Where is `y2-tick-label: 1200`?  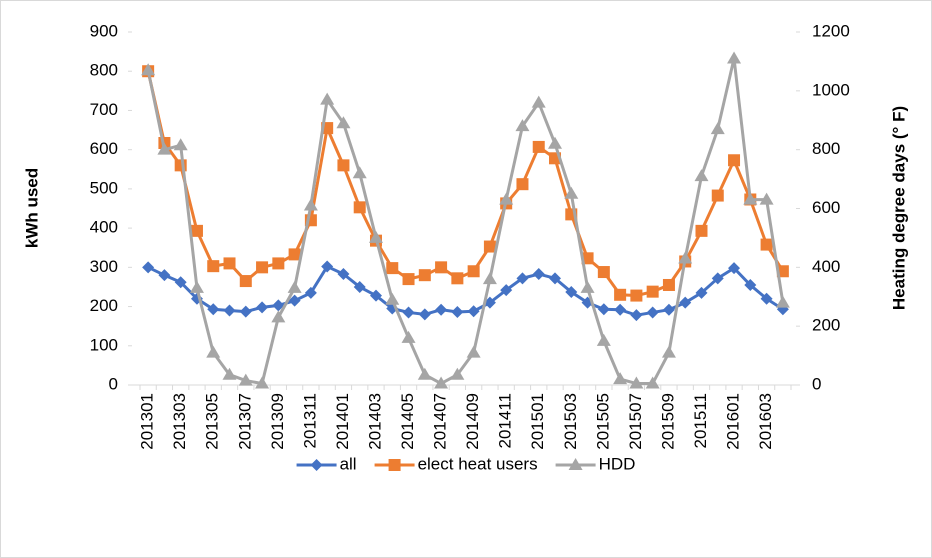
y2-tick-label: 1200 is located at coordinates (831, 30).